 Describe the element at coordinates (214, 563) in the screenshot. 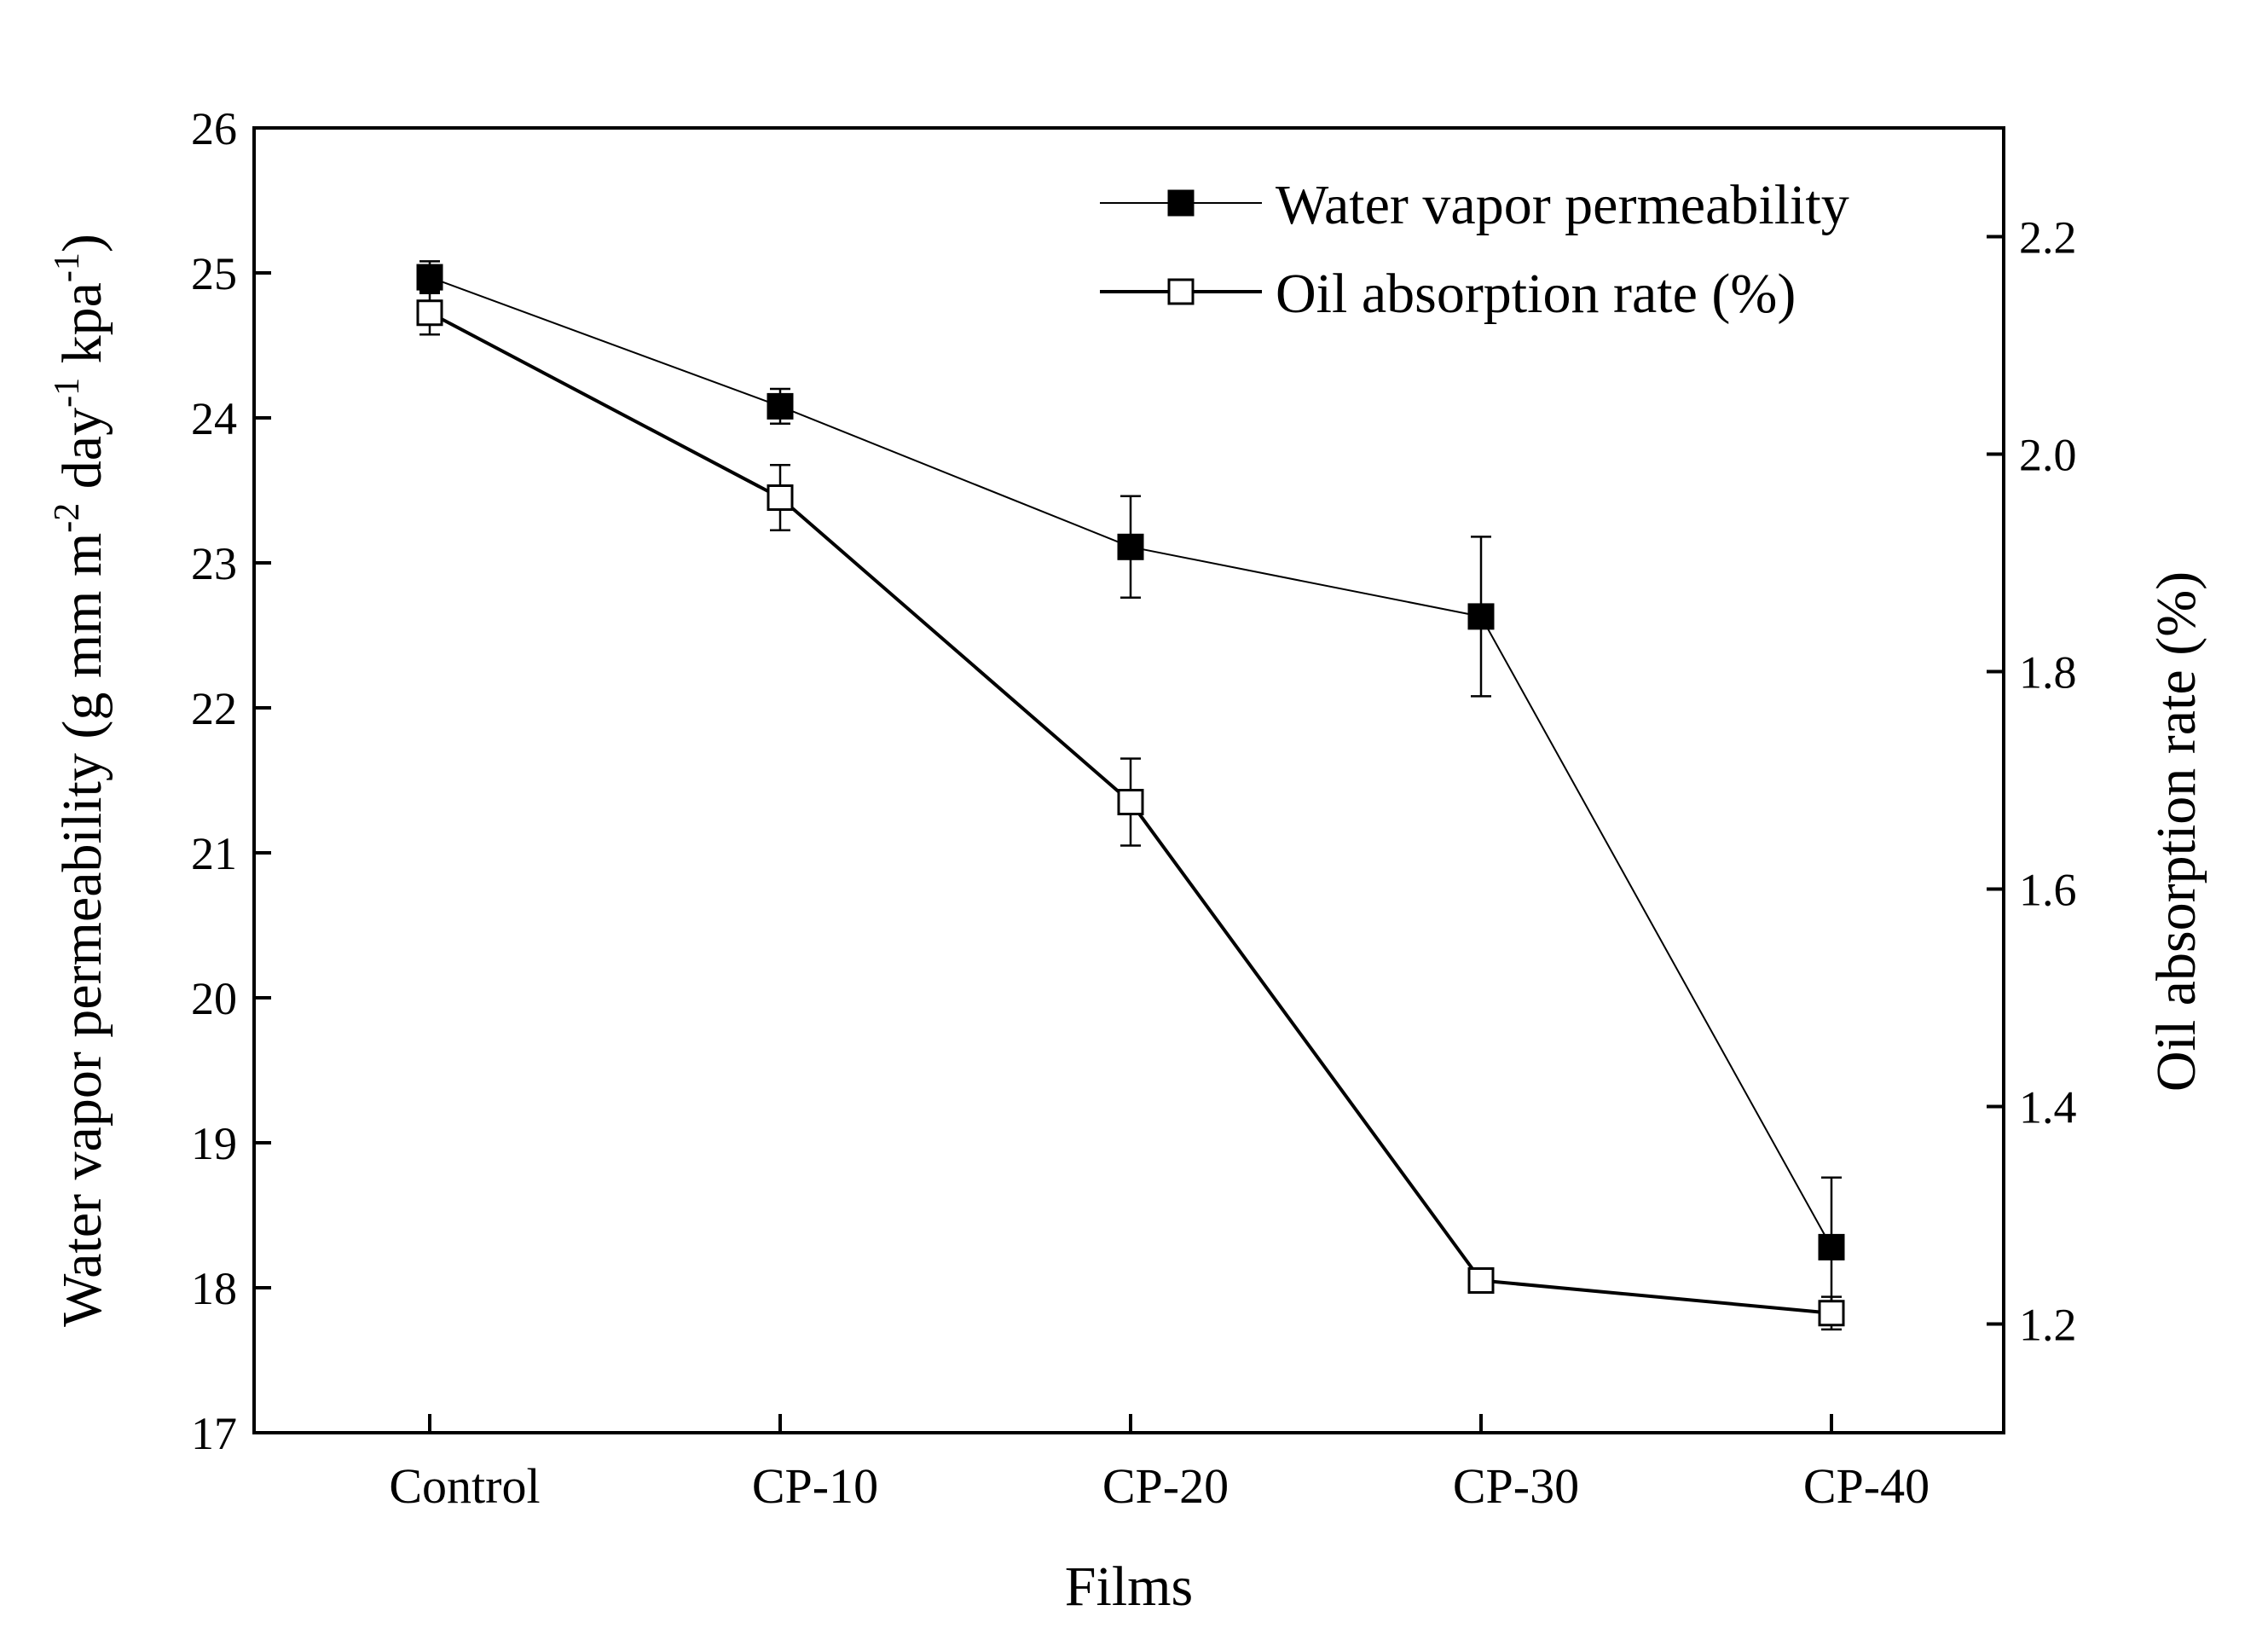

I see `left-tick-label: 23` at that location.